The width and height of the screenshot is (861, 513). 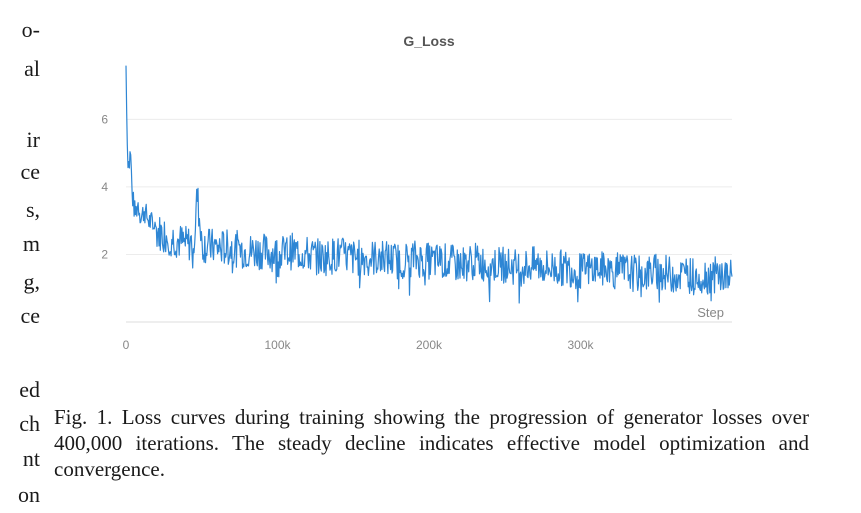 I want to click on left-text-fragment: m, so click(x=31, y=243).